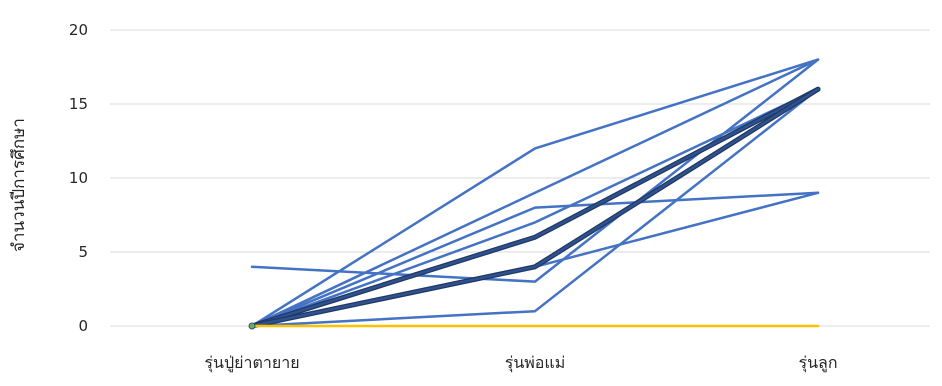  What do you see at coordinates (251, 363) in the screenshot?
I see `x-category-label-0: รุ่นปู่ย่าตายาย` at bounding box center [251, 363].